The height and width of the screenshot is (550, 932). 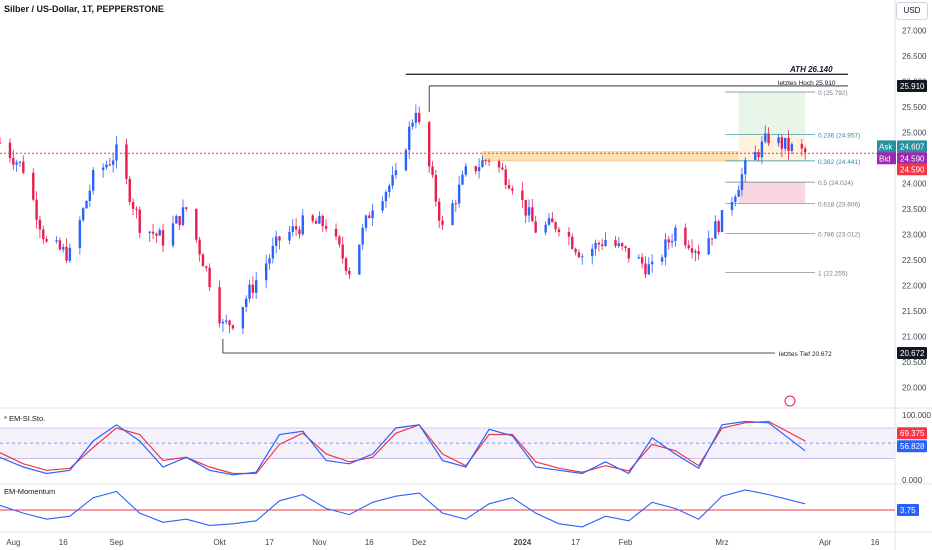 What do you see at coordinates (833, 273) in the screenshot?
I see `fib-level-label: 1 (22.255)` at bounding box center [833, 273].